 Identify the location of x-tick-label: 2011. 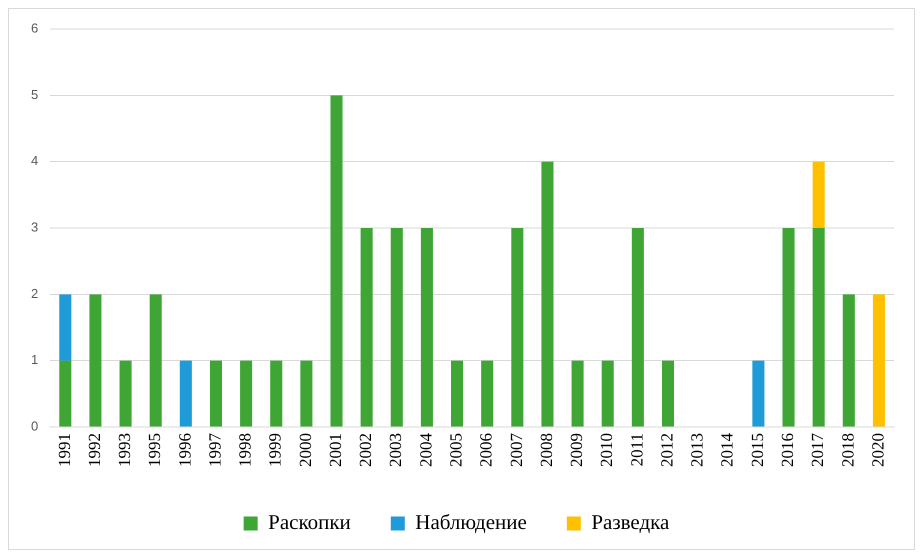
(636, 449).